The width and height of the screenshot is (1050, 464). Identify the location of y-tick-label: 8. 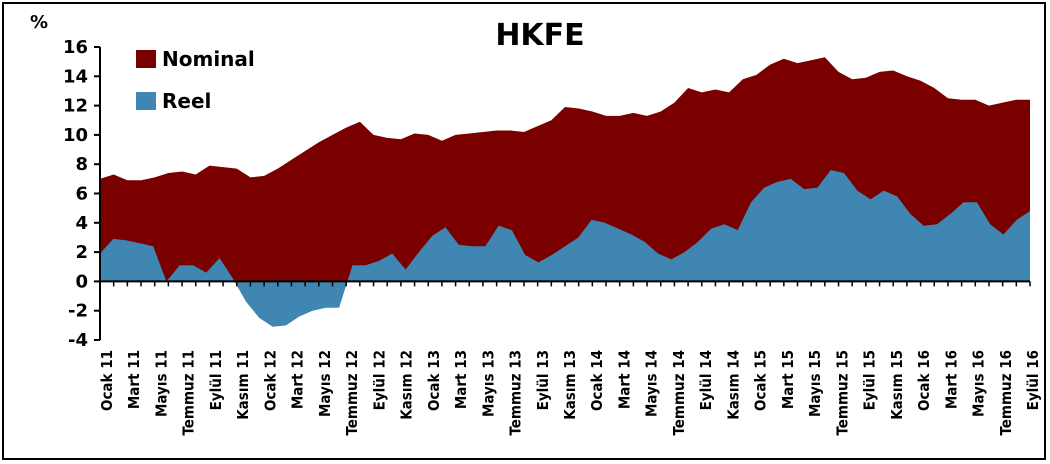
(81, 164).